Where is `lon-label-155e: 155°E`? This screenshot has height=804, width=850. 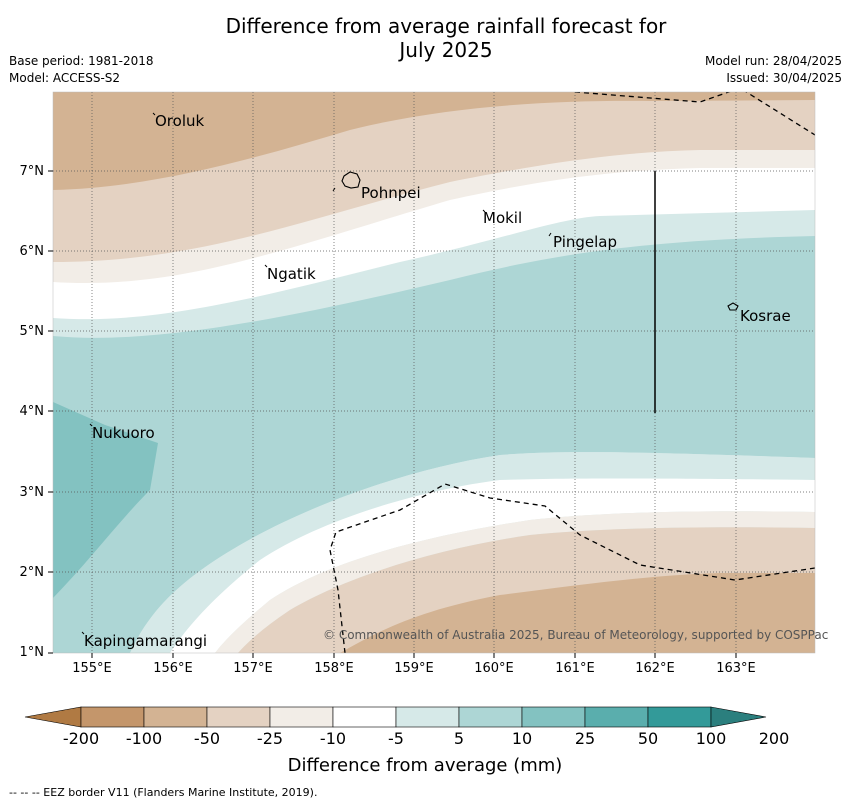
lon-label-155e: 155°E is located at coordinates (92, 668).